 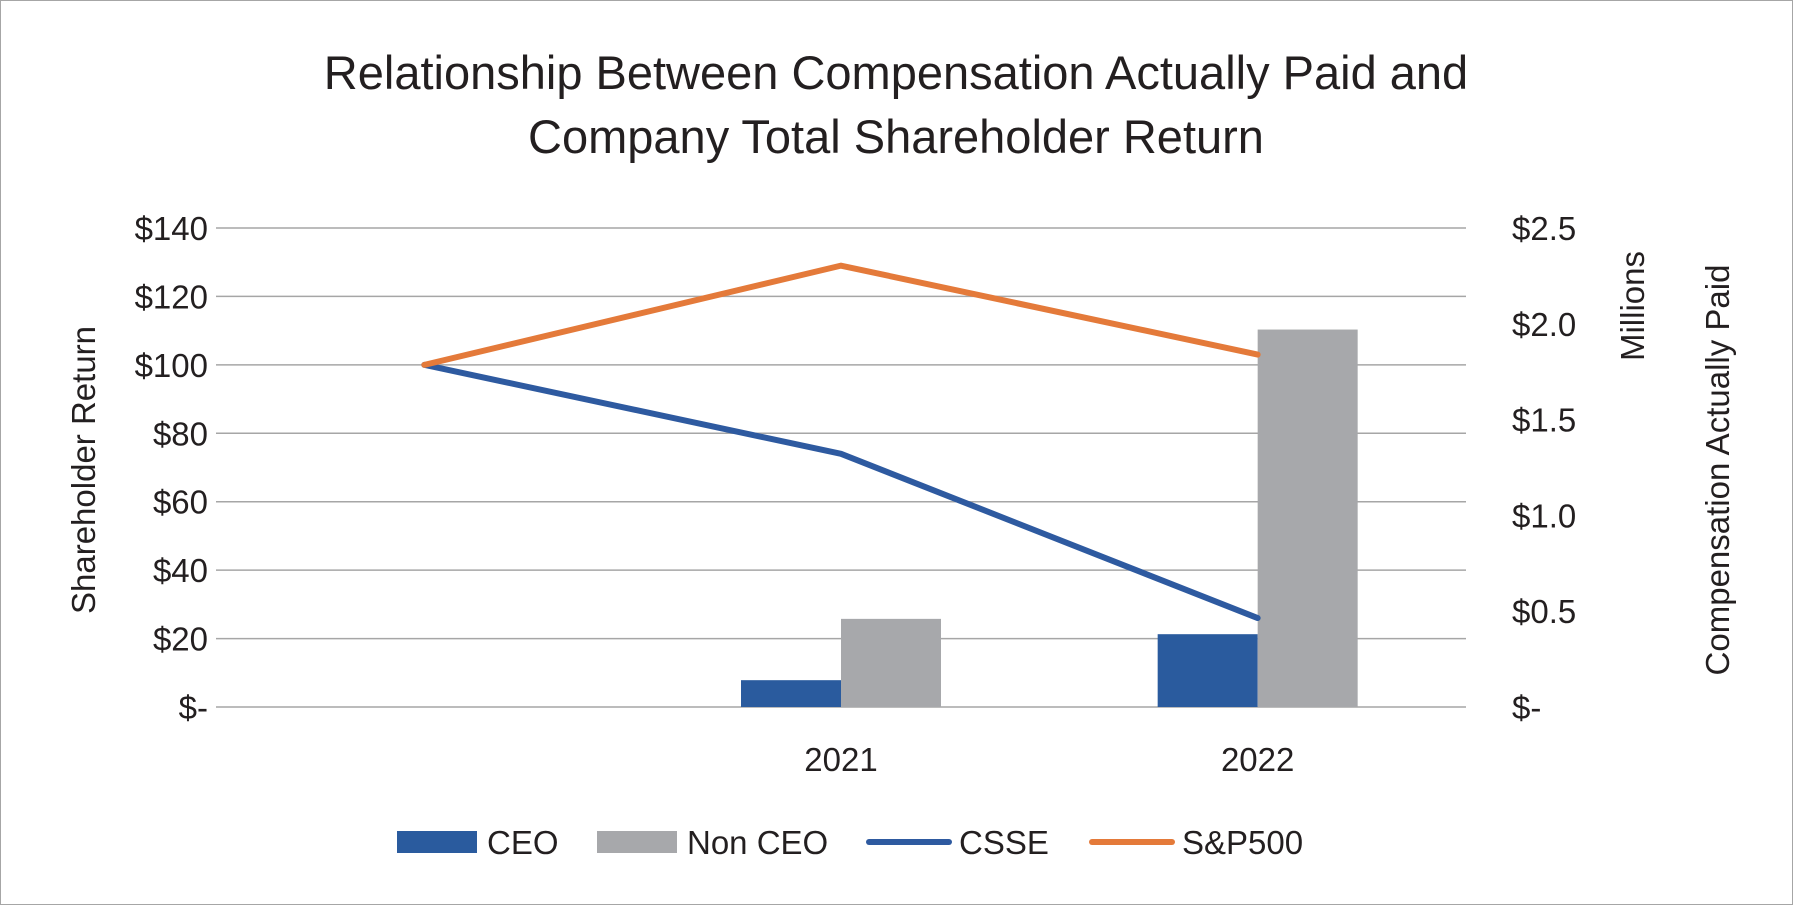 I want to click on line-s-p500, so click(x=841, y=315).